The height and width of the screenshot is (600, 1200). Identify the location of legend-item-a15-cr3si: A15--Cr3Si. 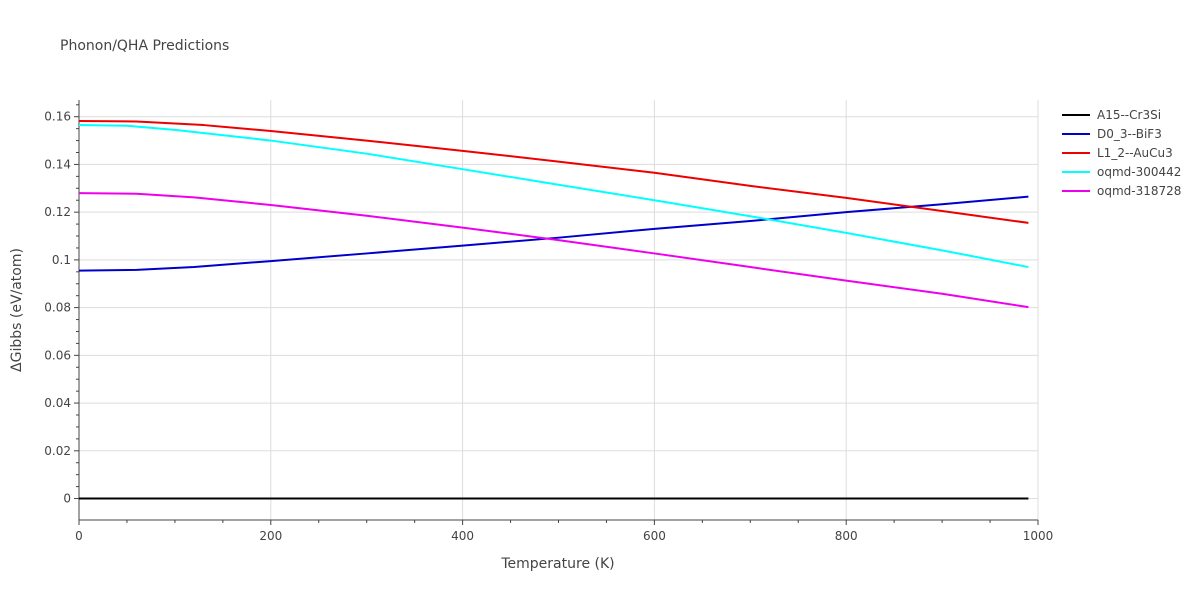
(1111, 115).